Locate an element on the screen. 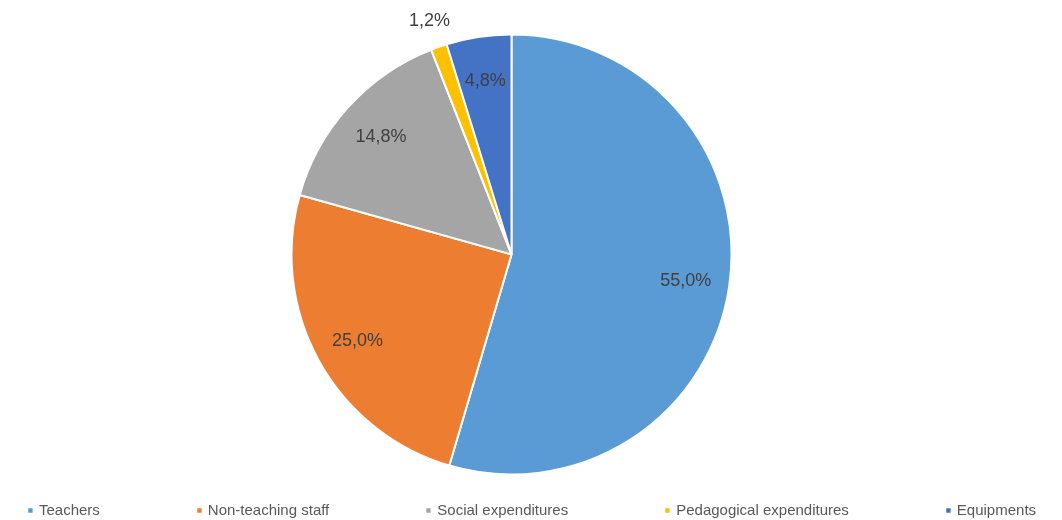  data-label: 1,2% is located at coordinates (429, 19).